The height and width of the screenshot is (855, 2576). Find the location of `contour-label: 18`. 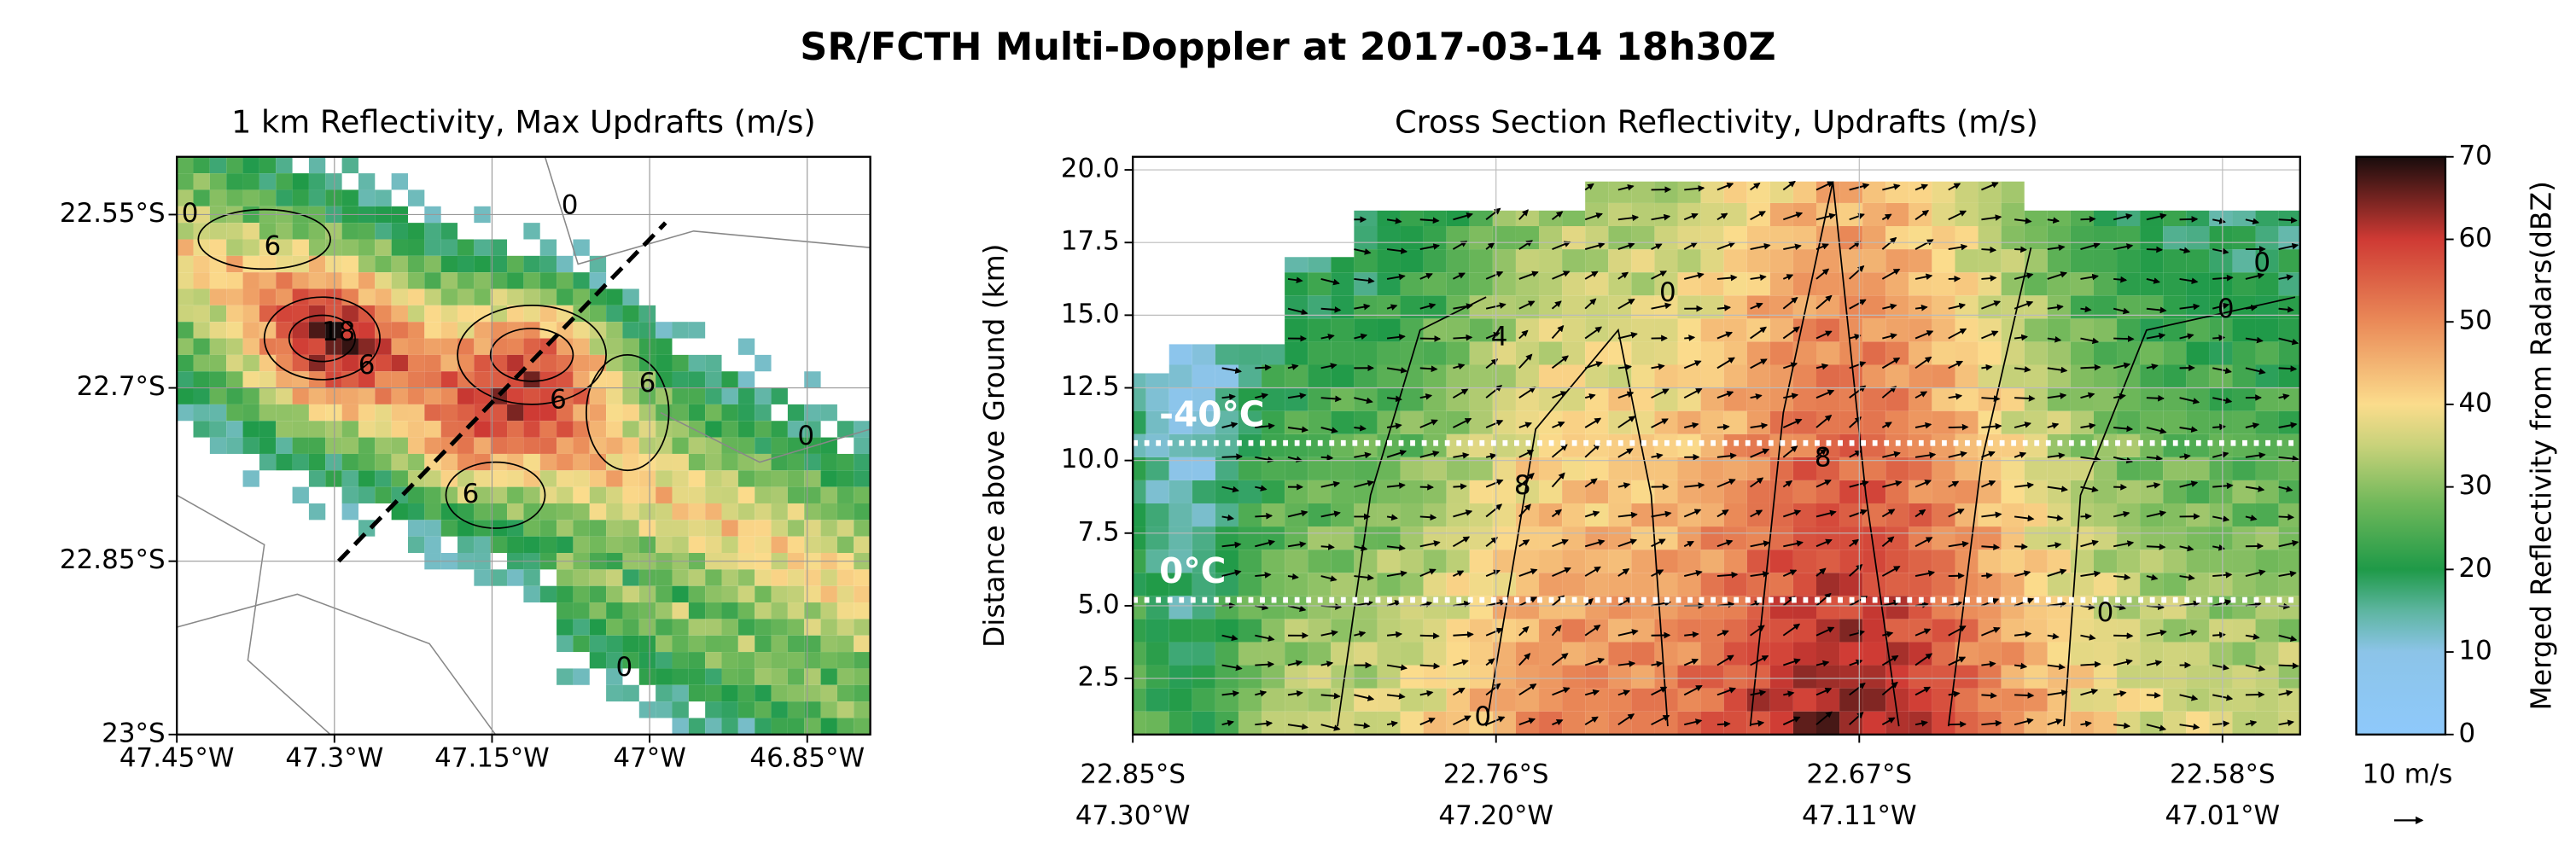

contour-label: 18 is located at coordinates (338, 332).